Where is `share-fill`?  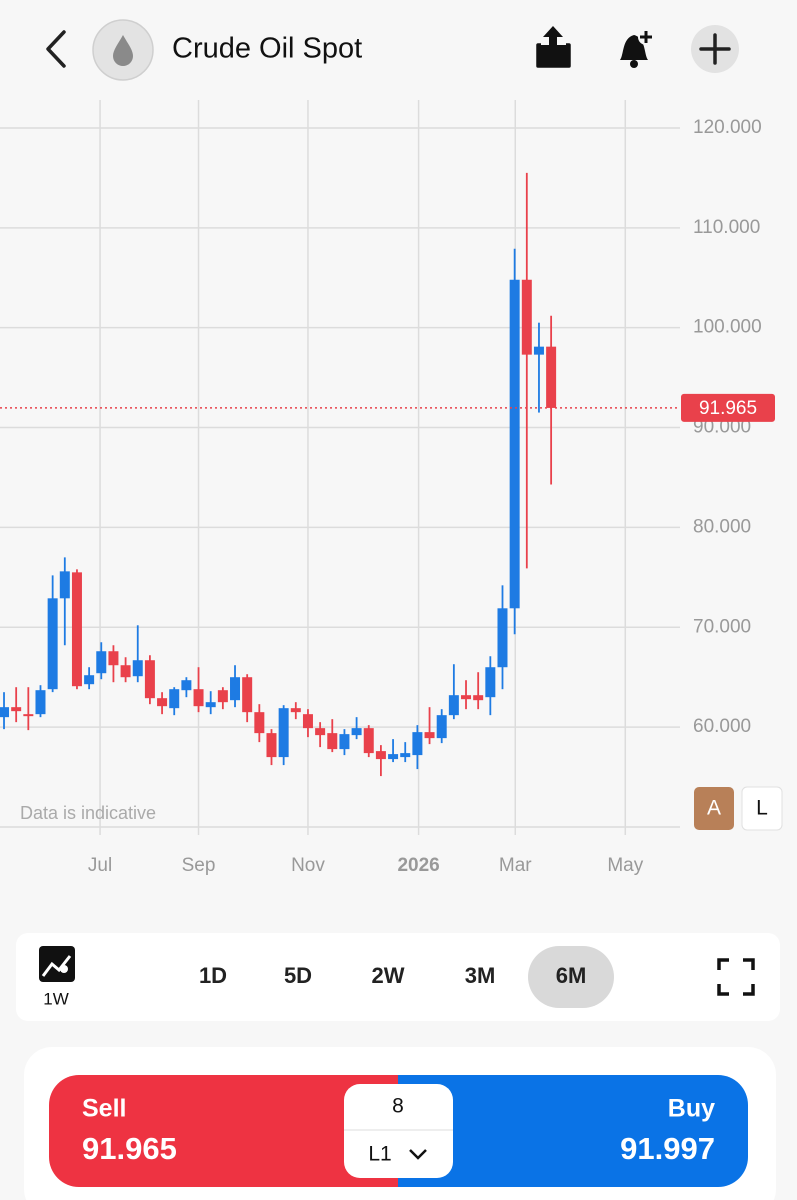 share-fill is located at coordinates (553, 55).